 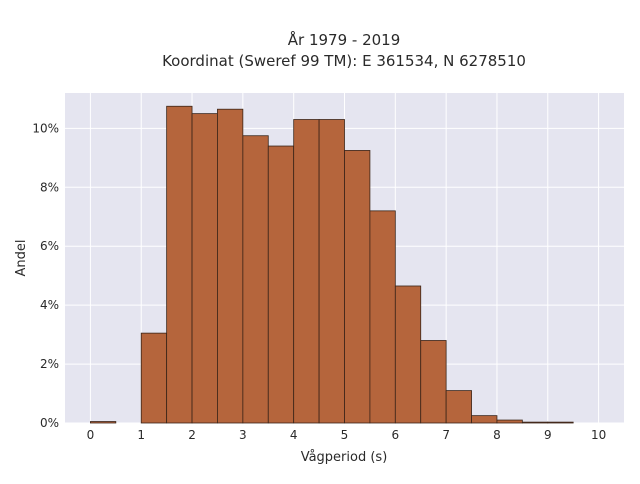 What do you see at coordinates (344, 39) in the screenshot?
I see `chart-title-line-1: År 1979 - 2019` at bounding box center [344, 39].